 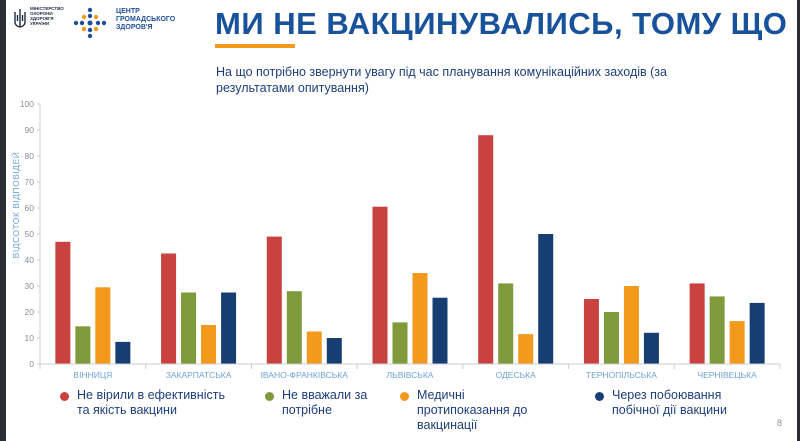 What do you see at coordinates (798, 220) in the screenshot?
I see `slide-right-edge` at bounding box center [798, 220].